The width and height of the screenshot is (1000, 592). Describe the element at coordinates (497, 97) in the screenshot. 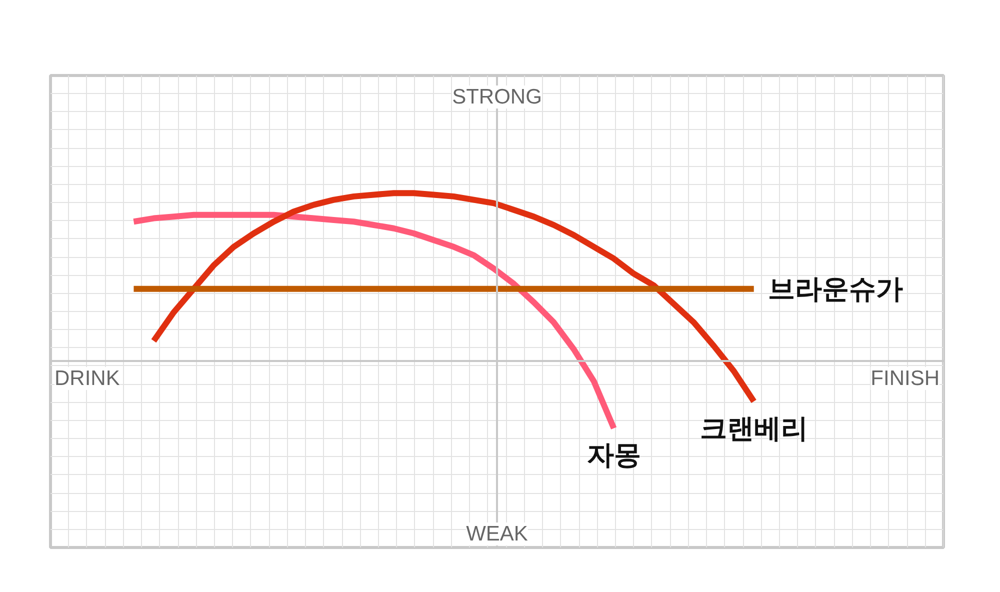

I see `text: STRONG` at that location.